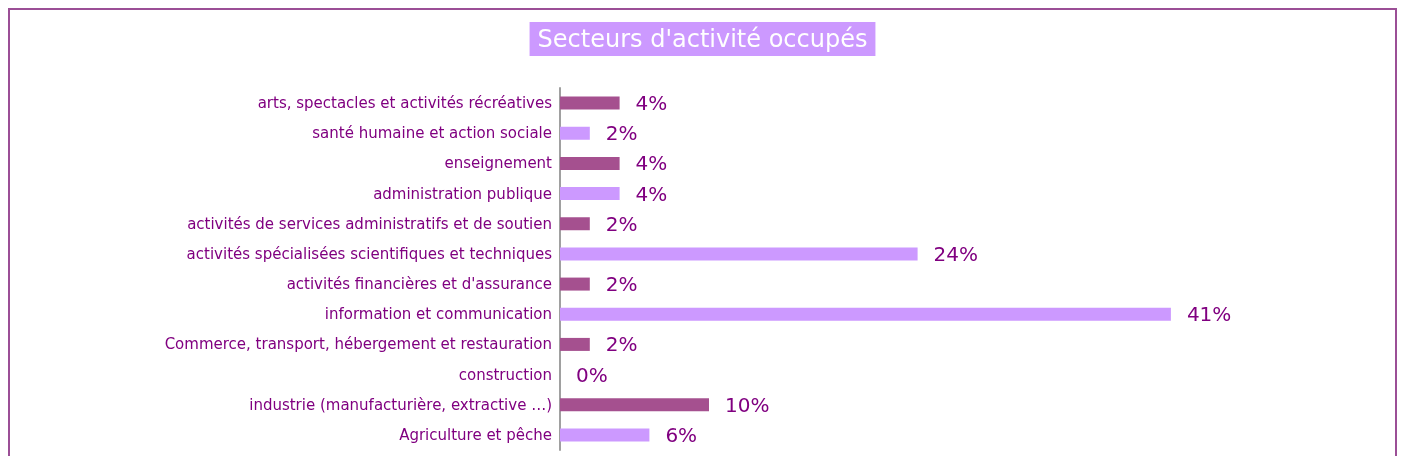 This screenshot has height=456, width=1405. I want to click on y-tick-label: santé humaine et action sociale, so click(432, 133).